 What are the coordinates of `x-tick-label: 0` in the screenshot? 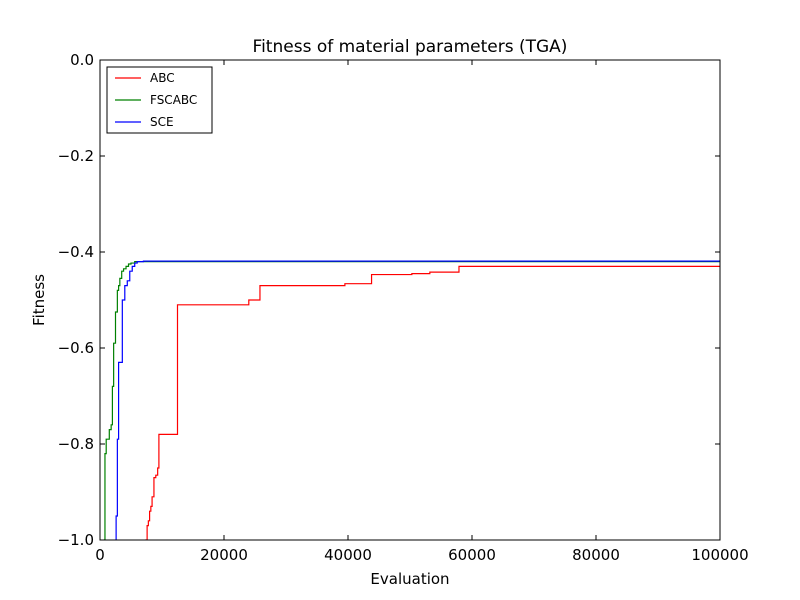 It's located at (100, 555).